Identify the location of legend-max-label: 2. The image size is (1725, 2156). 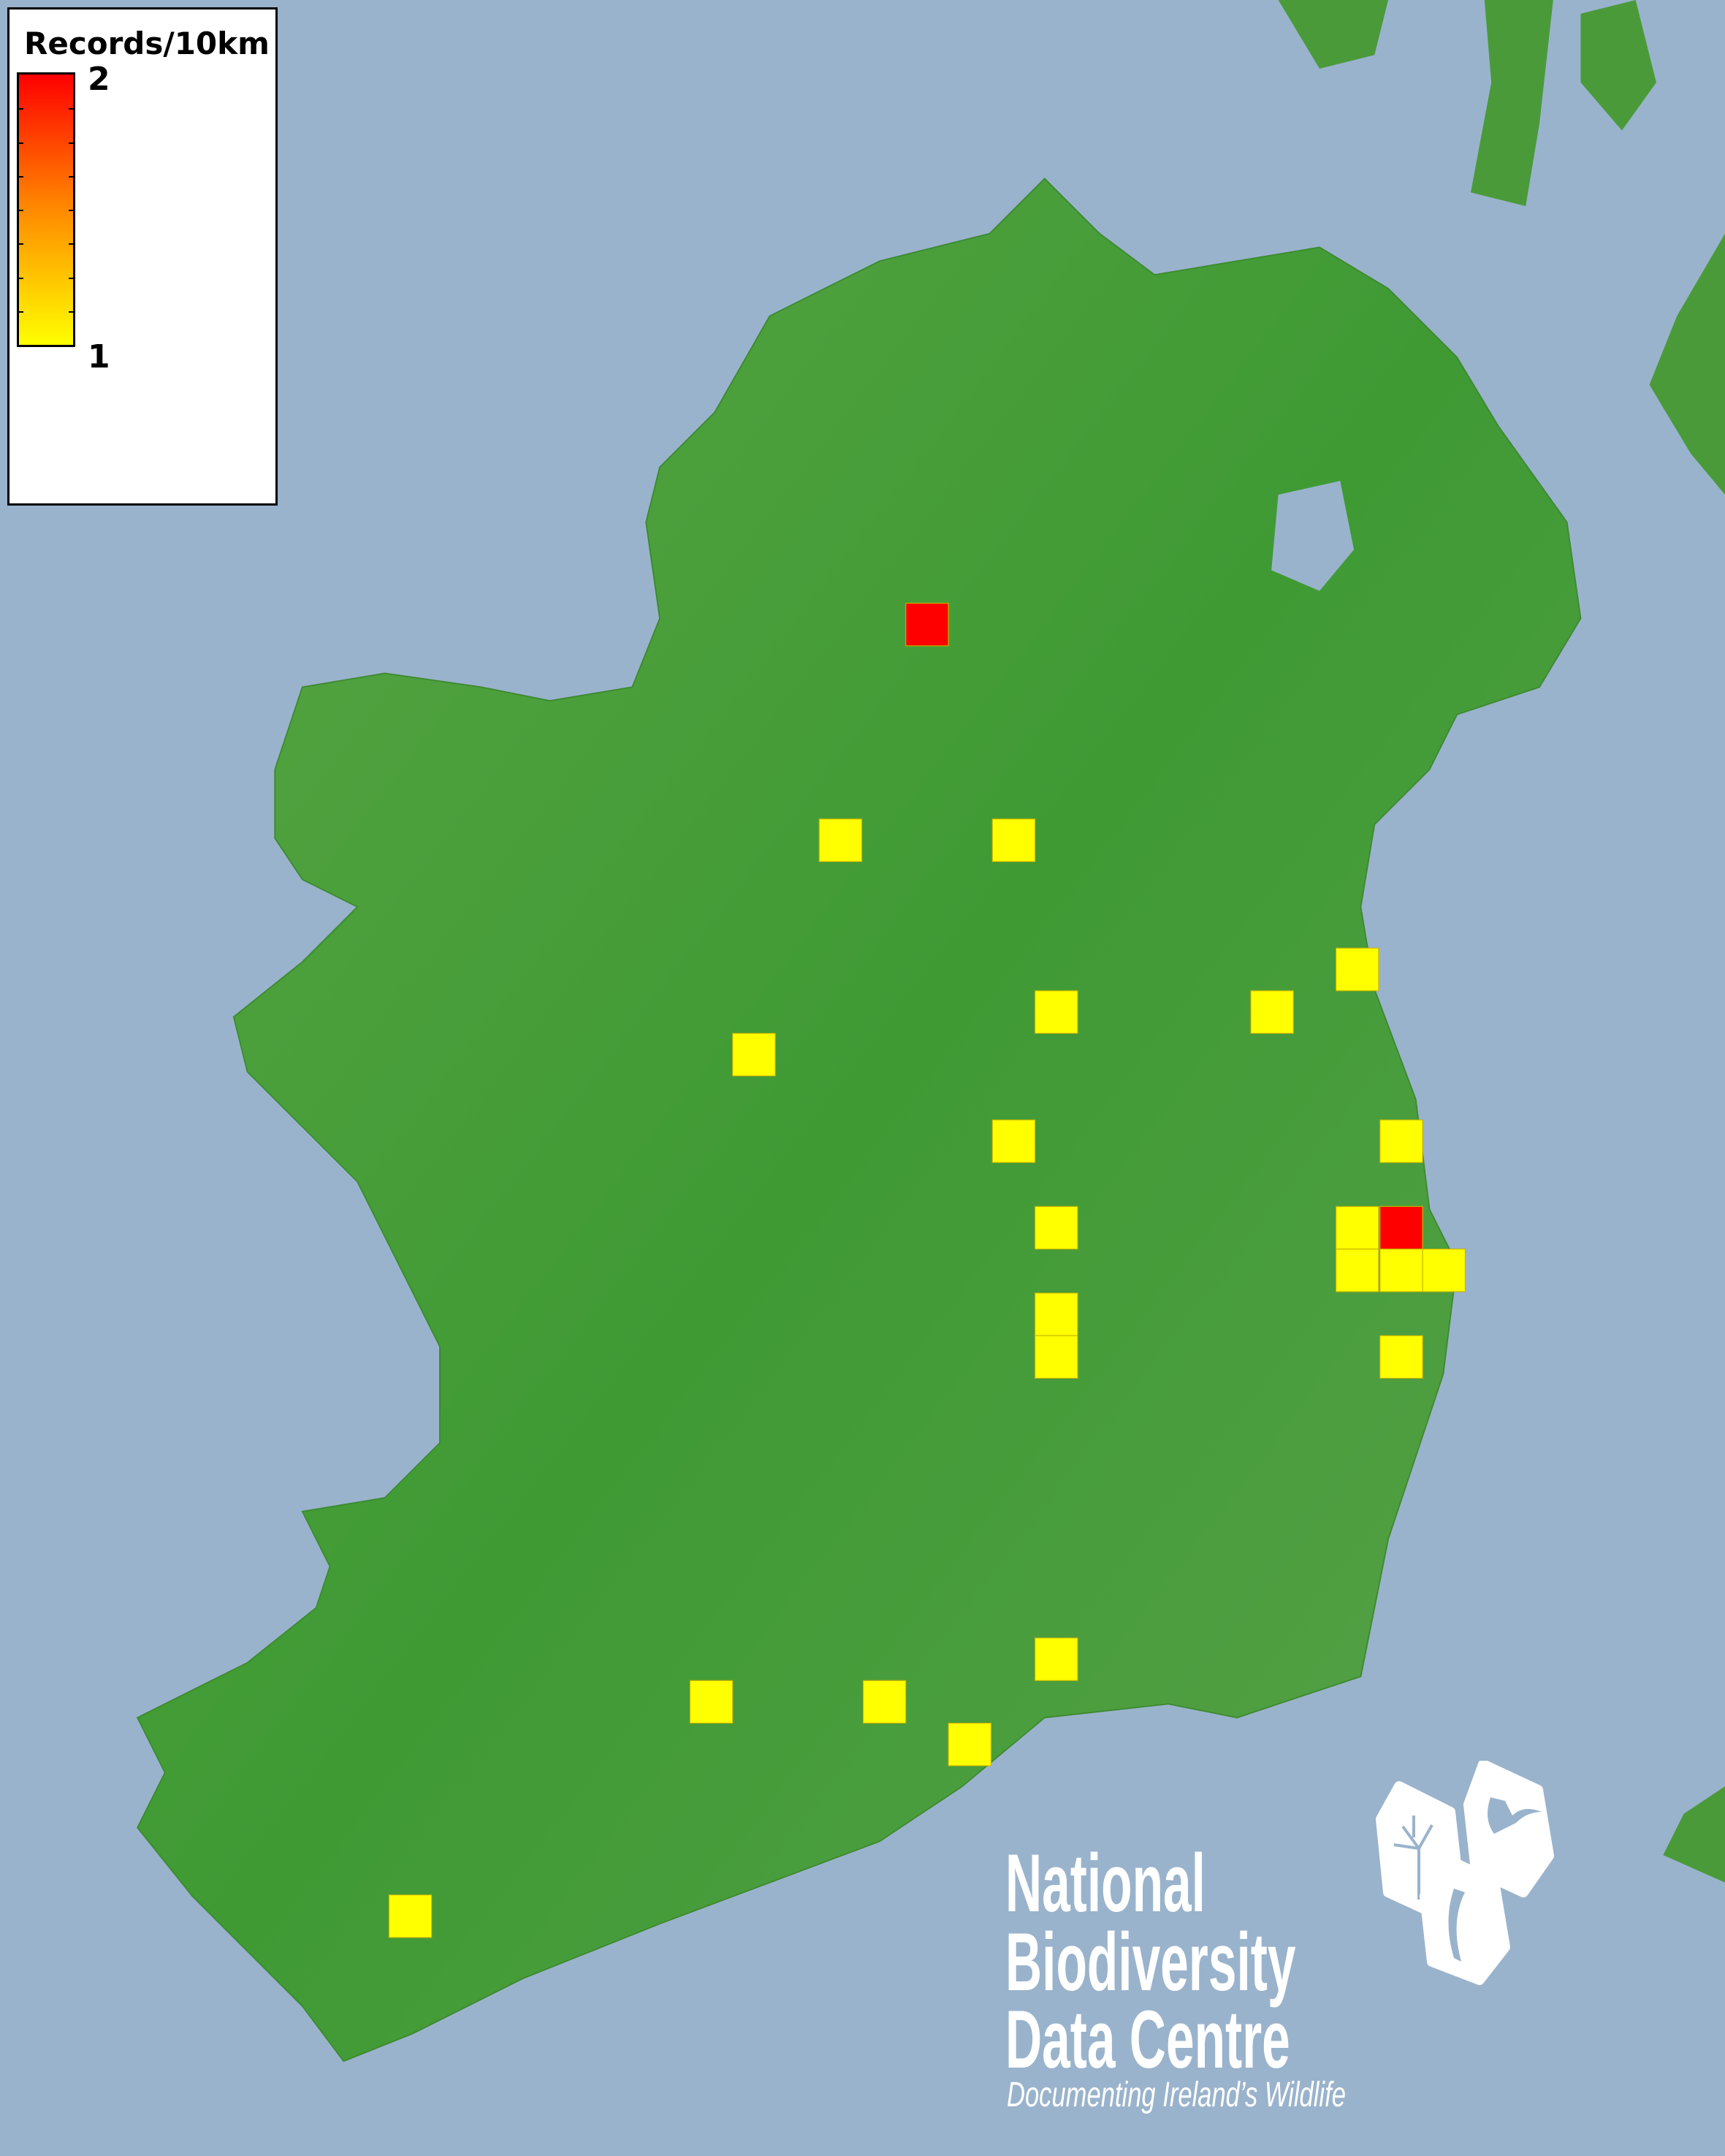
(99, 79).